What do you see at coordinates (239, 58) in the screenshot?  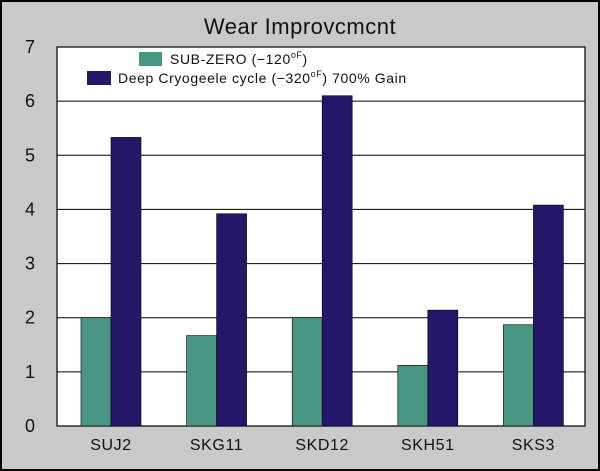 I see `legend-label-series-1: SUB-ZERO (−120oF)` at bounding box center [239, 58].